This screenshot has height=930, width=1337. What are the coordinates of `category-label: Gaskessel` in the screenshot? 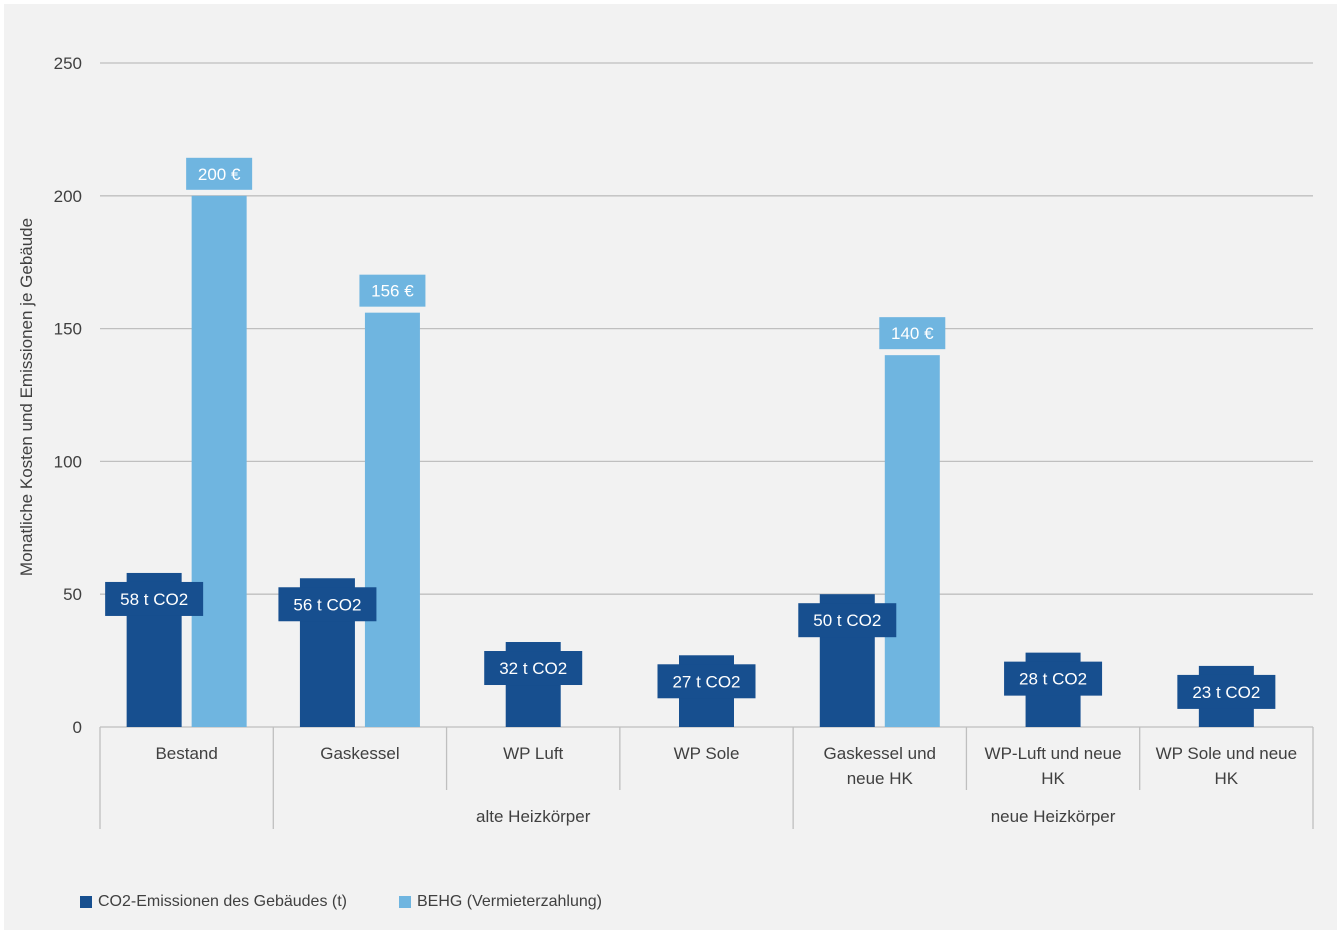 It's located at (359, 753).